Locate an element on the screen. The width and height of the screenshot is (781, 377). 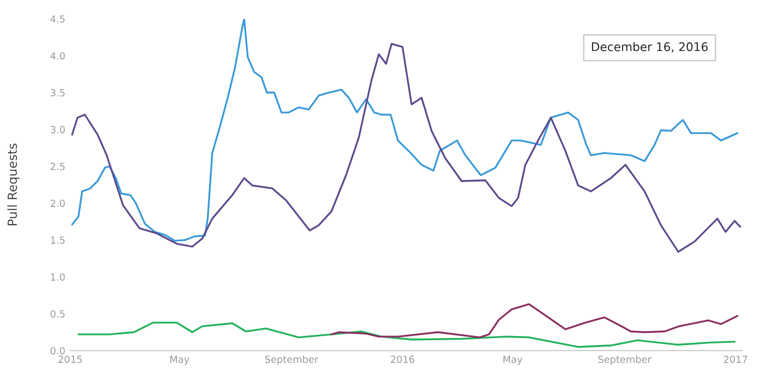
y-axis-title: Pull Requests is located at coordinates (13, 185).